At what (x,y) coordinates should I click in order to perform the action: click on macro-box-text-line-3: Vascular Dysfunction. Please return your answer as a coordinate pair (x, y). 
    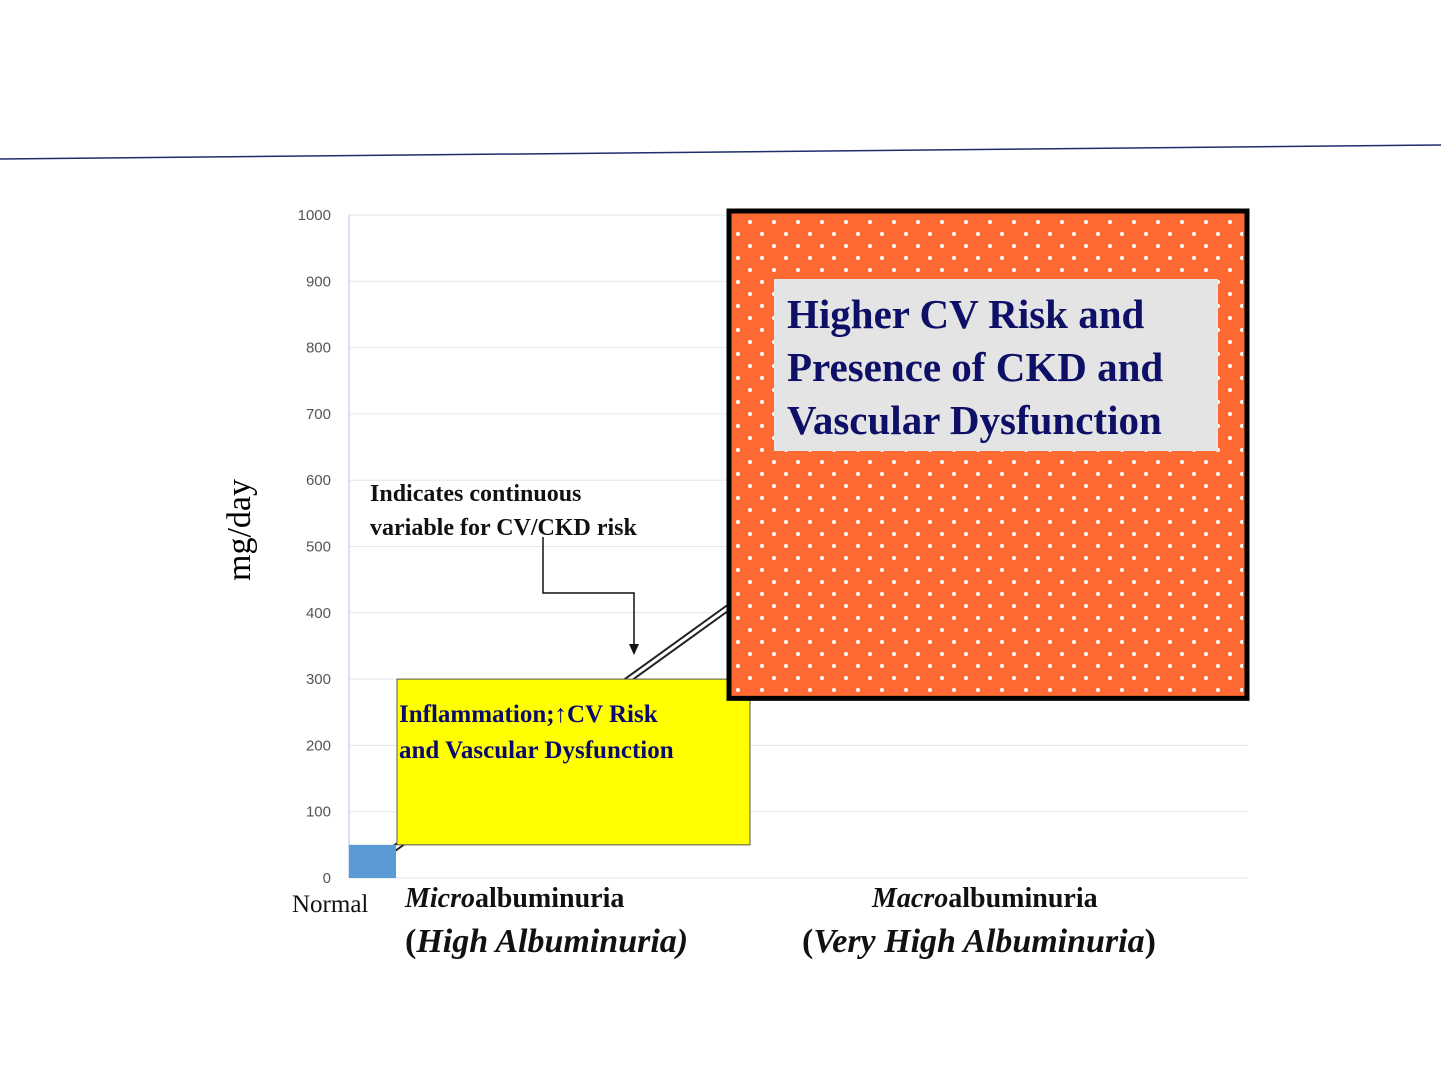
    Looking at the image, I should click on (974, 420).